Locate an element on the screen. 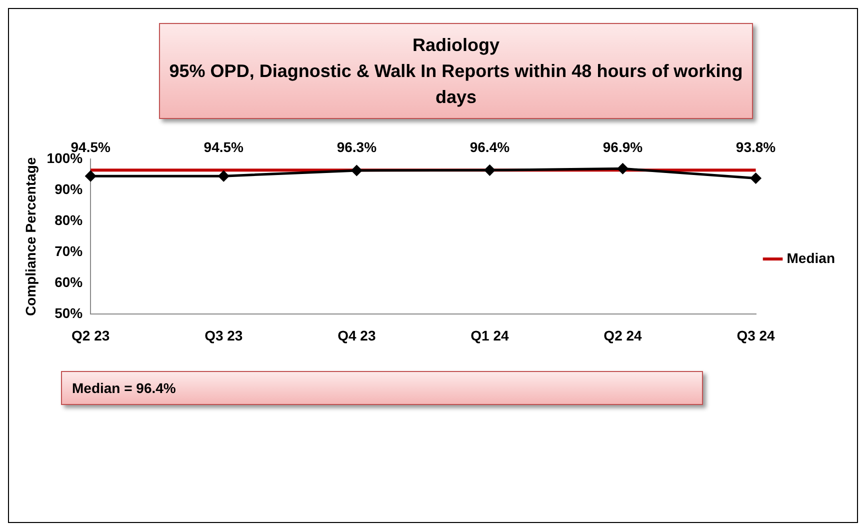 This screenshot has height=531, width=866. data-label: 96.9% is located at coordinates (623, 146).